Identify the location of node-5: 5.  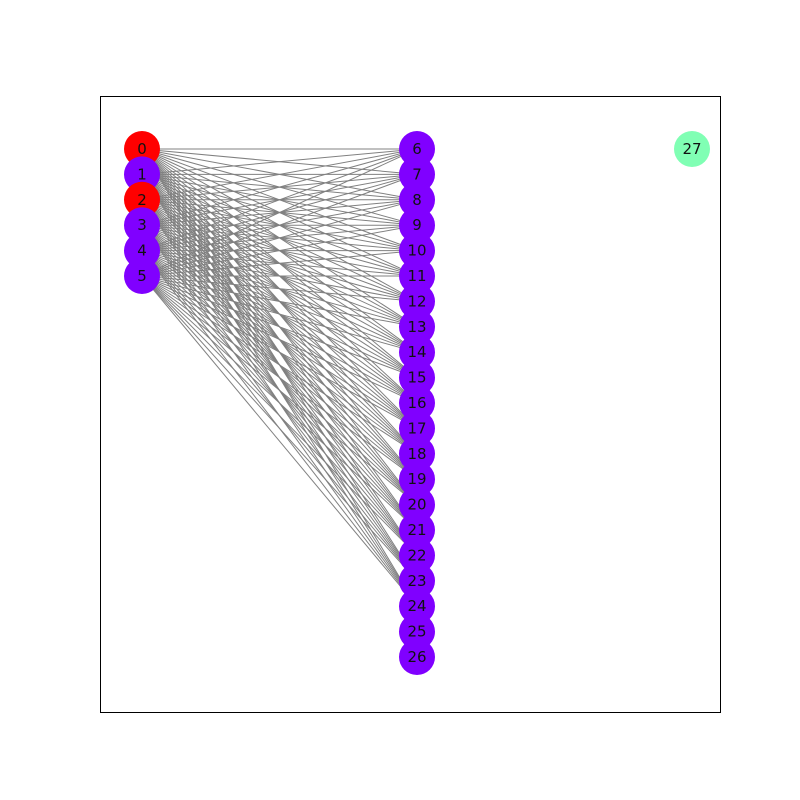
(142, 276).